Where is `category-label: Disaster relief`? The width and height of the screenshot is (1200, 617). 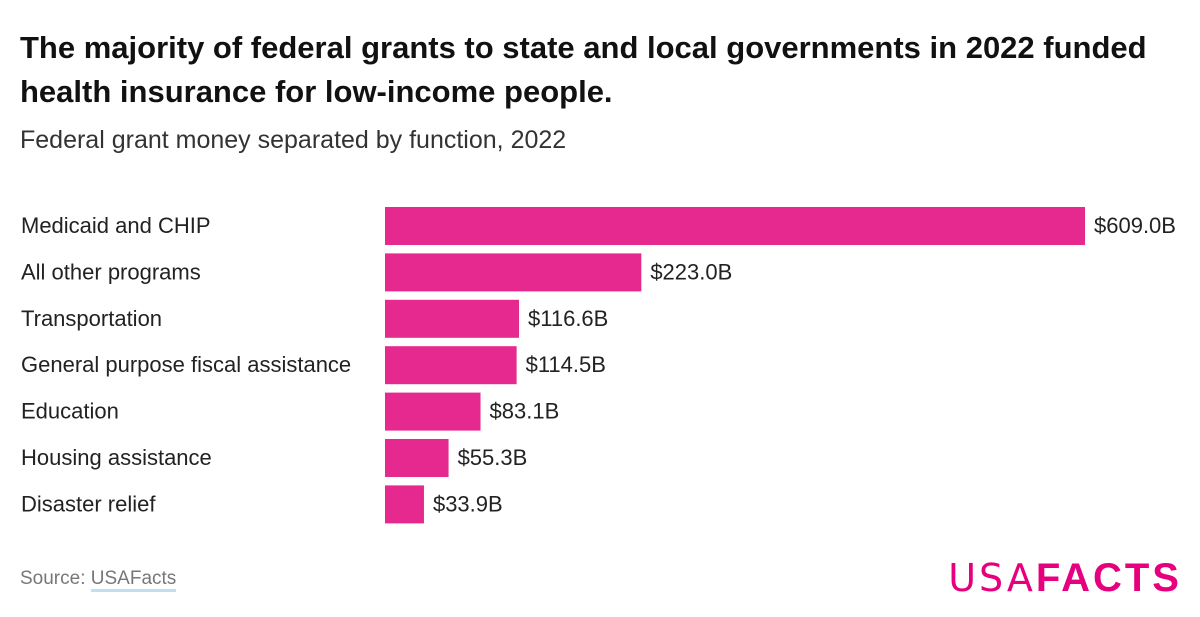 category-label: Disaster relief is located at coordinates (88, 503).